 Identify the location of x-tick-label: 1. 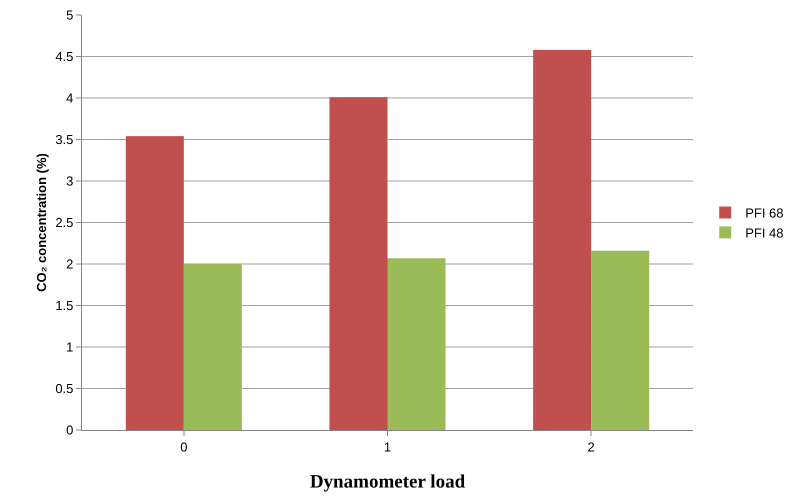
(388, 447).